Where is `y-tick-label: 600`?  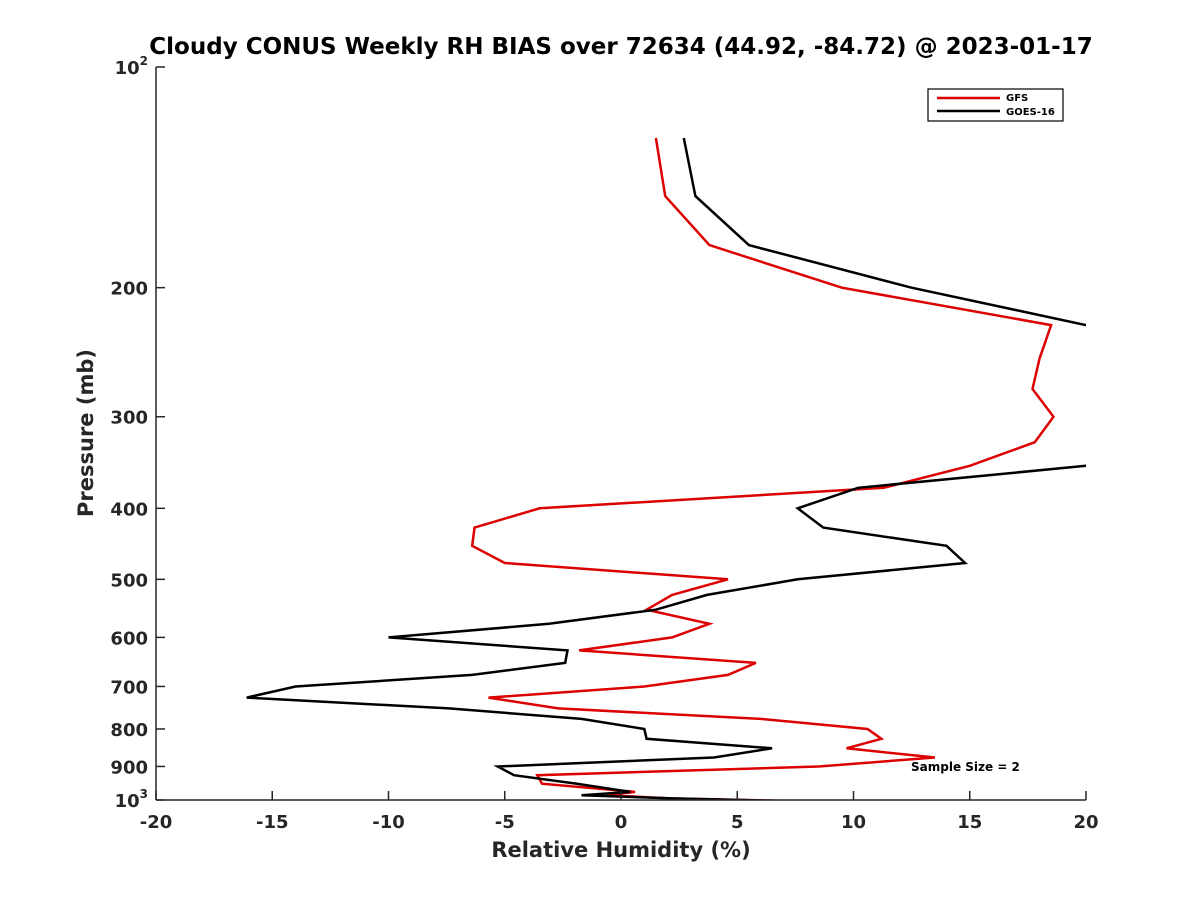 y-tick-label: 600 is located at coordinates (129, 638).